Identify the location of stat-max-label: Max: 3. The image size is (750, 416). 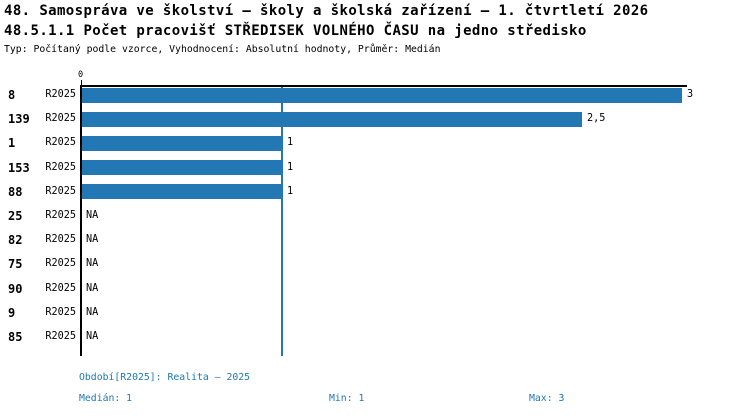
(547, 398).